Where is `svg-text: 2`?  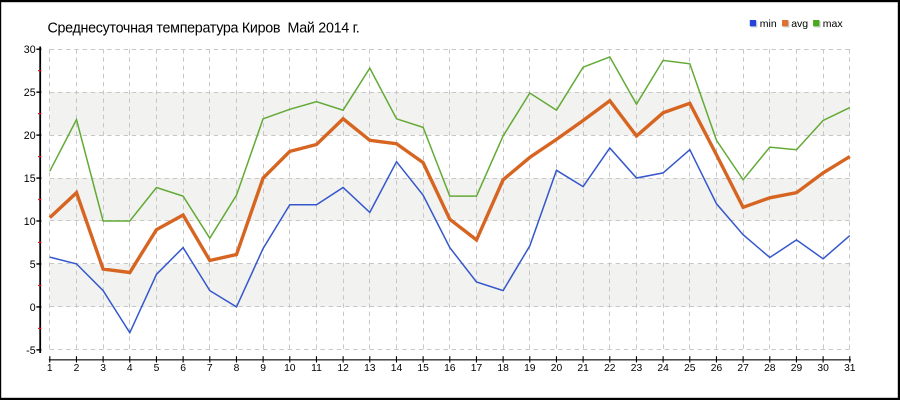
svg-text: 2 is located at coordinates (77, 368).